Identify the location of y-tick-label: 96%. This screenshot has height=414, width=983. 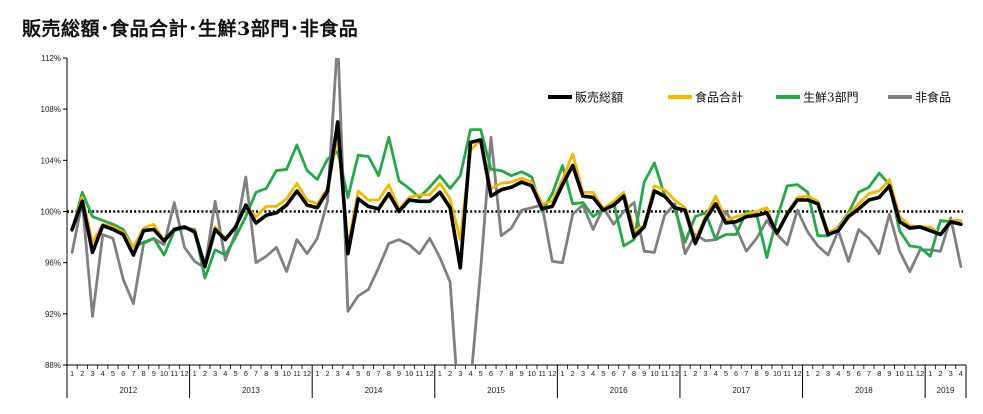
(53, 263).